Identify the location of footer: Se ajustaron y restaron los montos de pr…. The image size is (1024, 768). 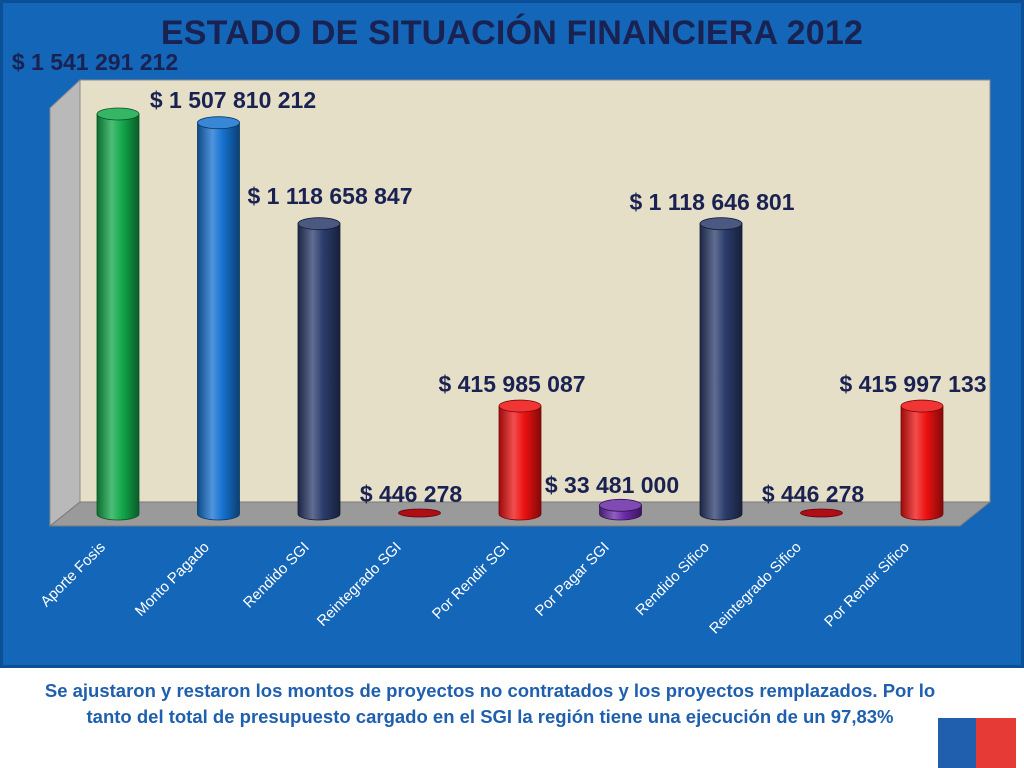
(512, 718).